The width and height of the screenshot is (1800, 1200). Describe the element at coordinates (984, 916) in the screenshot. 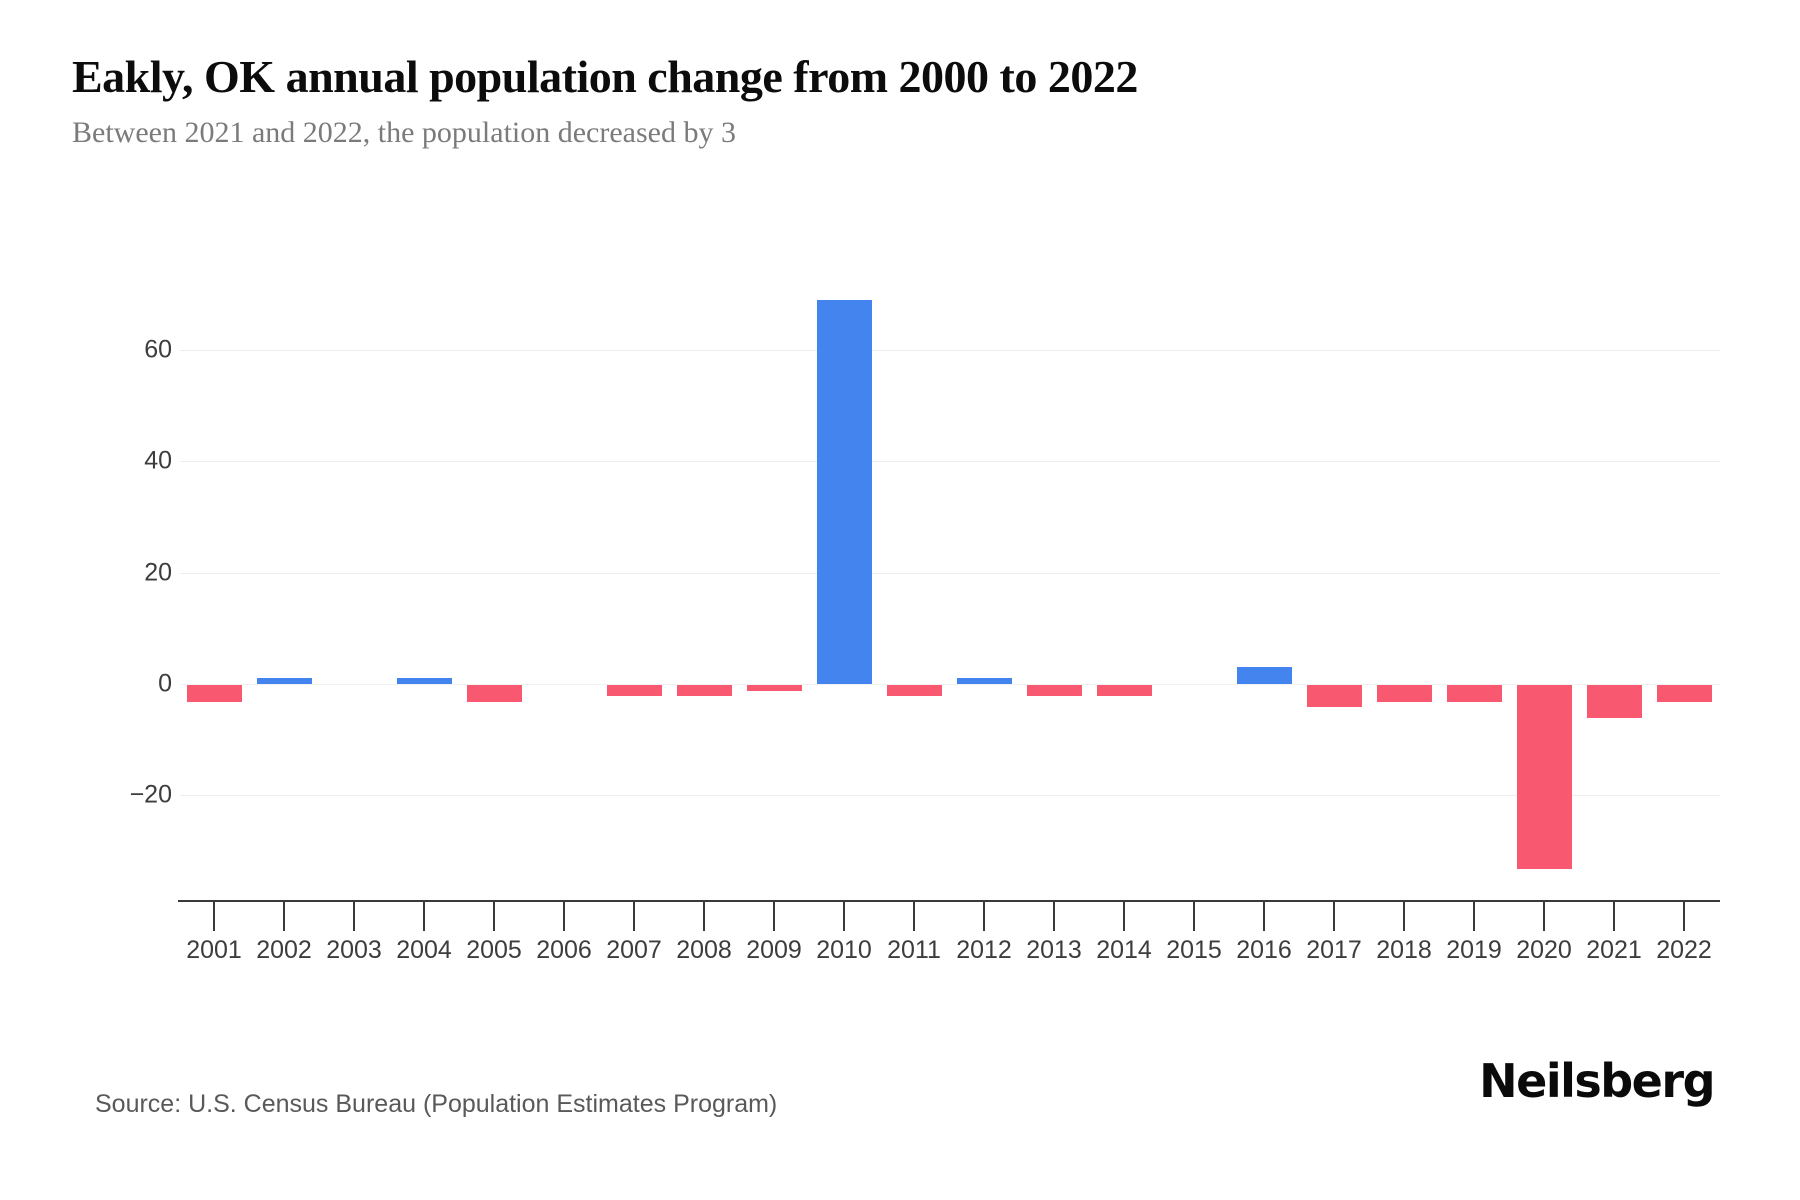

I see `x-tick-2012` at that location.